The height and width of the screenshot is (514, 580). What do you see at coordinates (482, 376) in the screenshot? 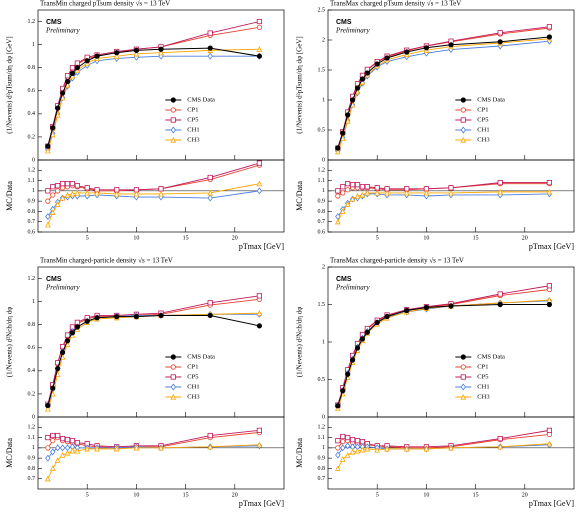
I see `legend-label: CP5` at bounding box center [482, 376].